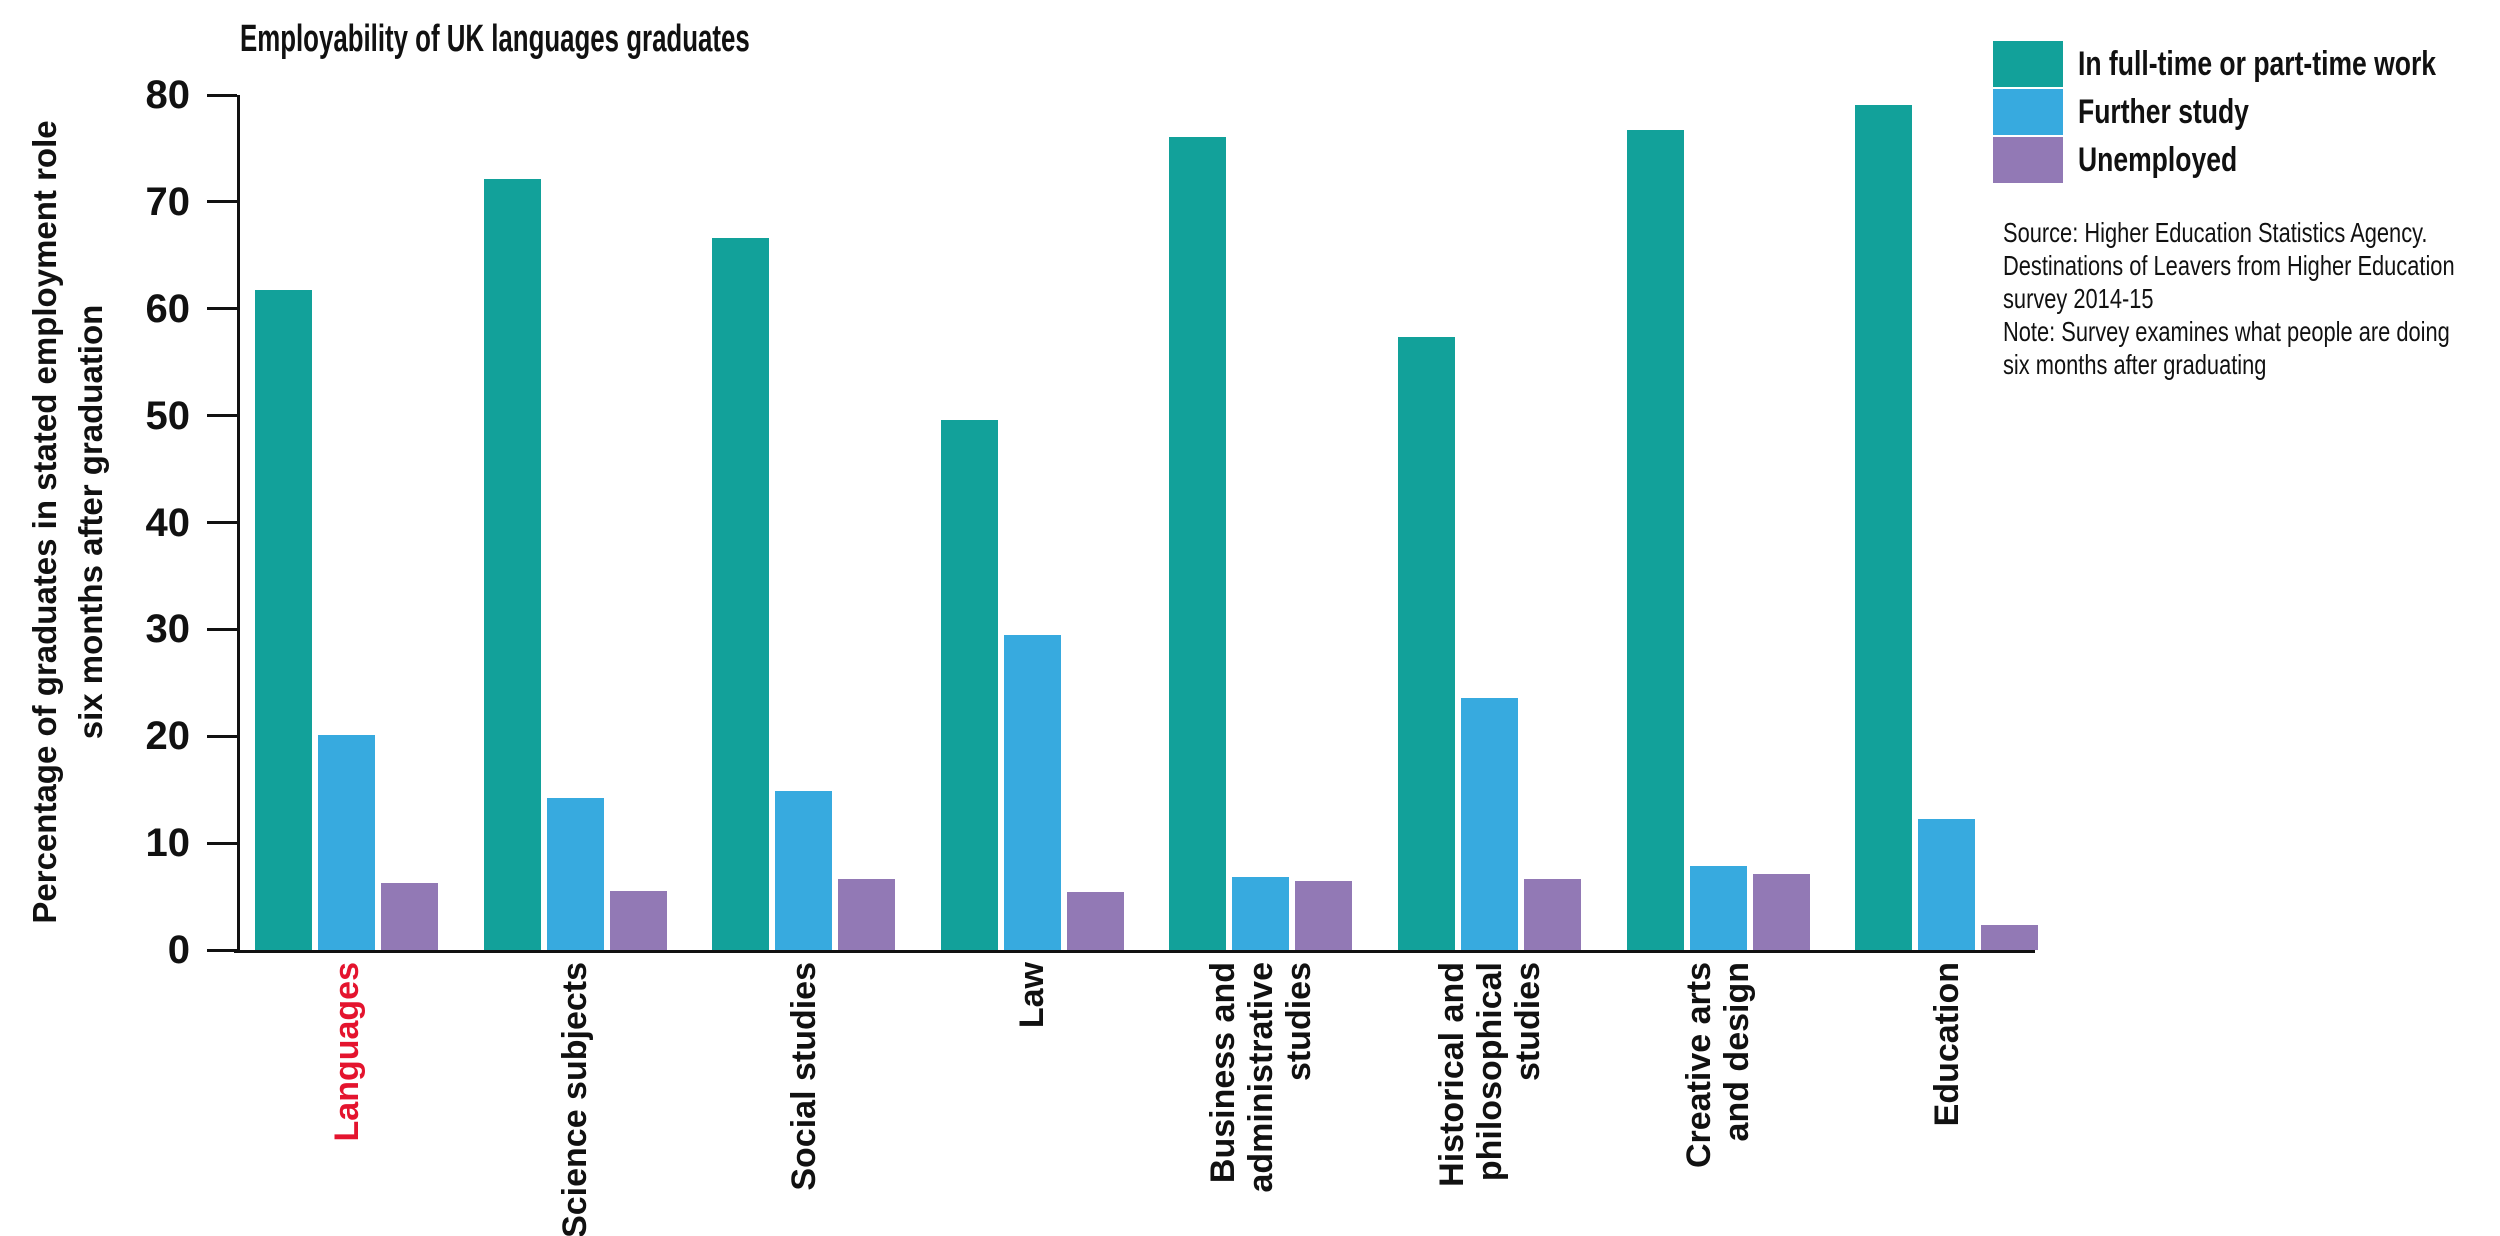 The height and width of the screenshot is (1236, 2500). I want to click on bar-unemployed-law, so click(1095, 921).